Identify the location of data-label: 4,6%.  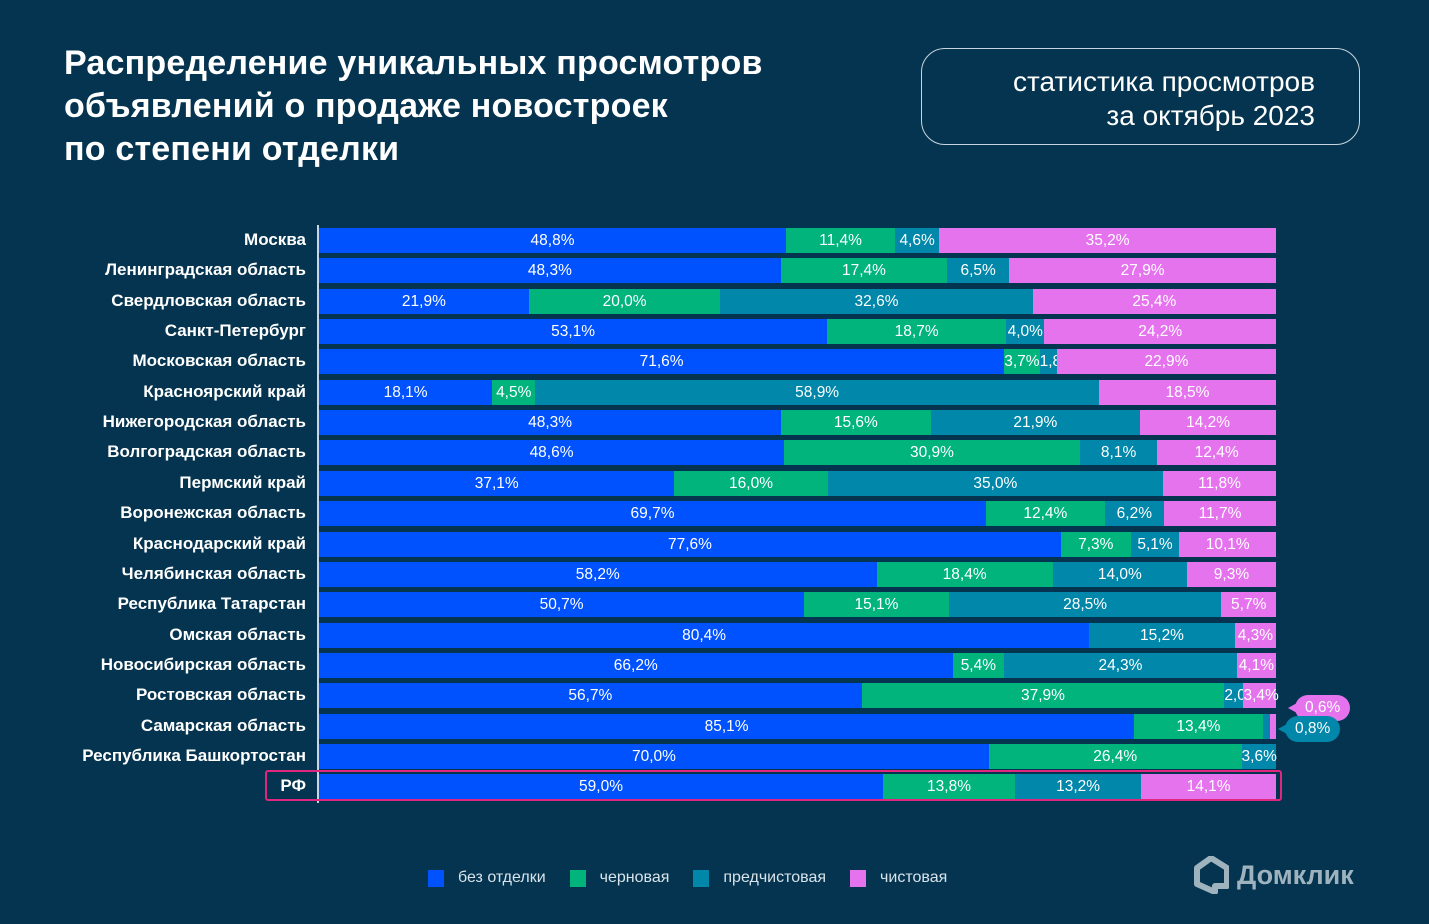
(917, 240).